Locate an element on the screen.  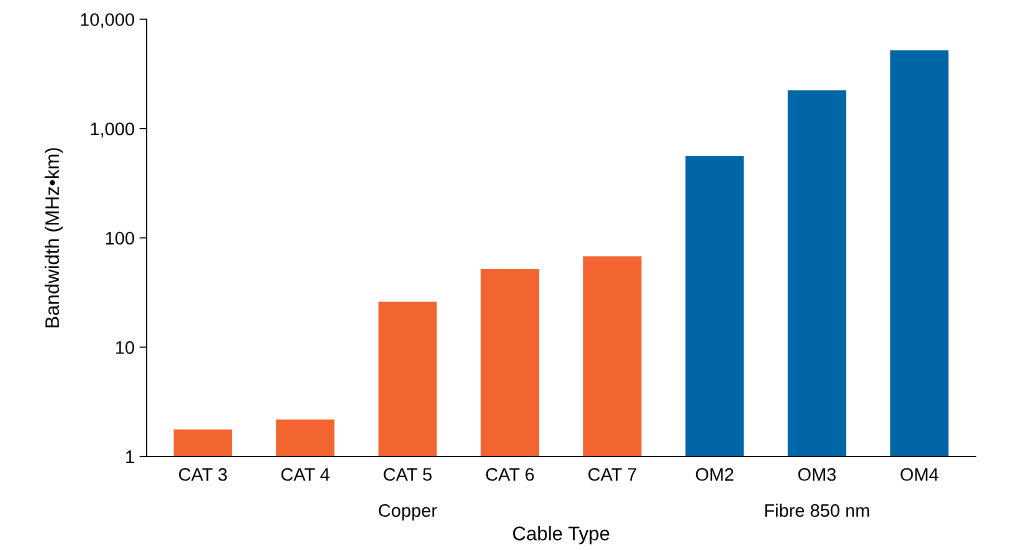
x-tick-label: CAT 3 is located at coordinates (203, 474).